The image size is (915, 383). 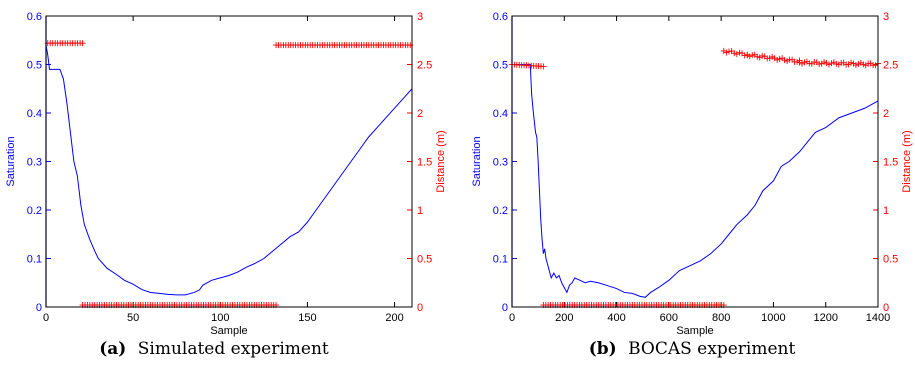 What do you see at coordinates (307, 318) in the screenshot?
I see `x-tick-label: 150` at bounding box center [307, 318].